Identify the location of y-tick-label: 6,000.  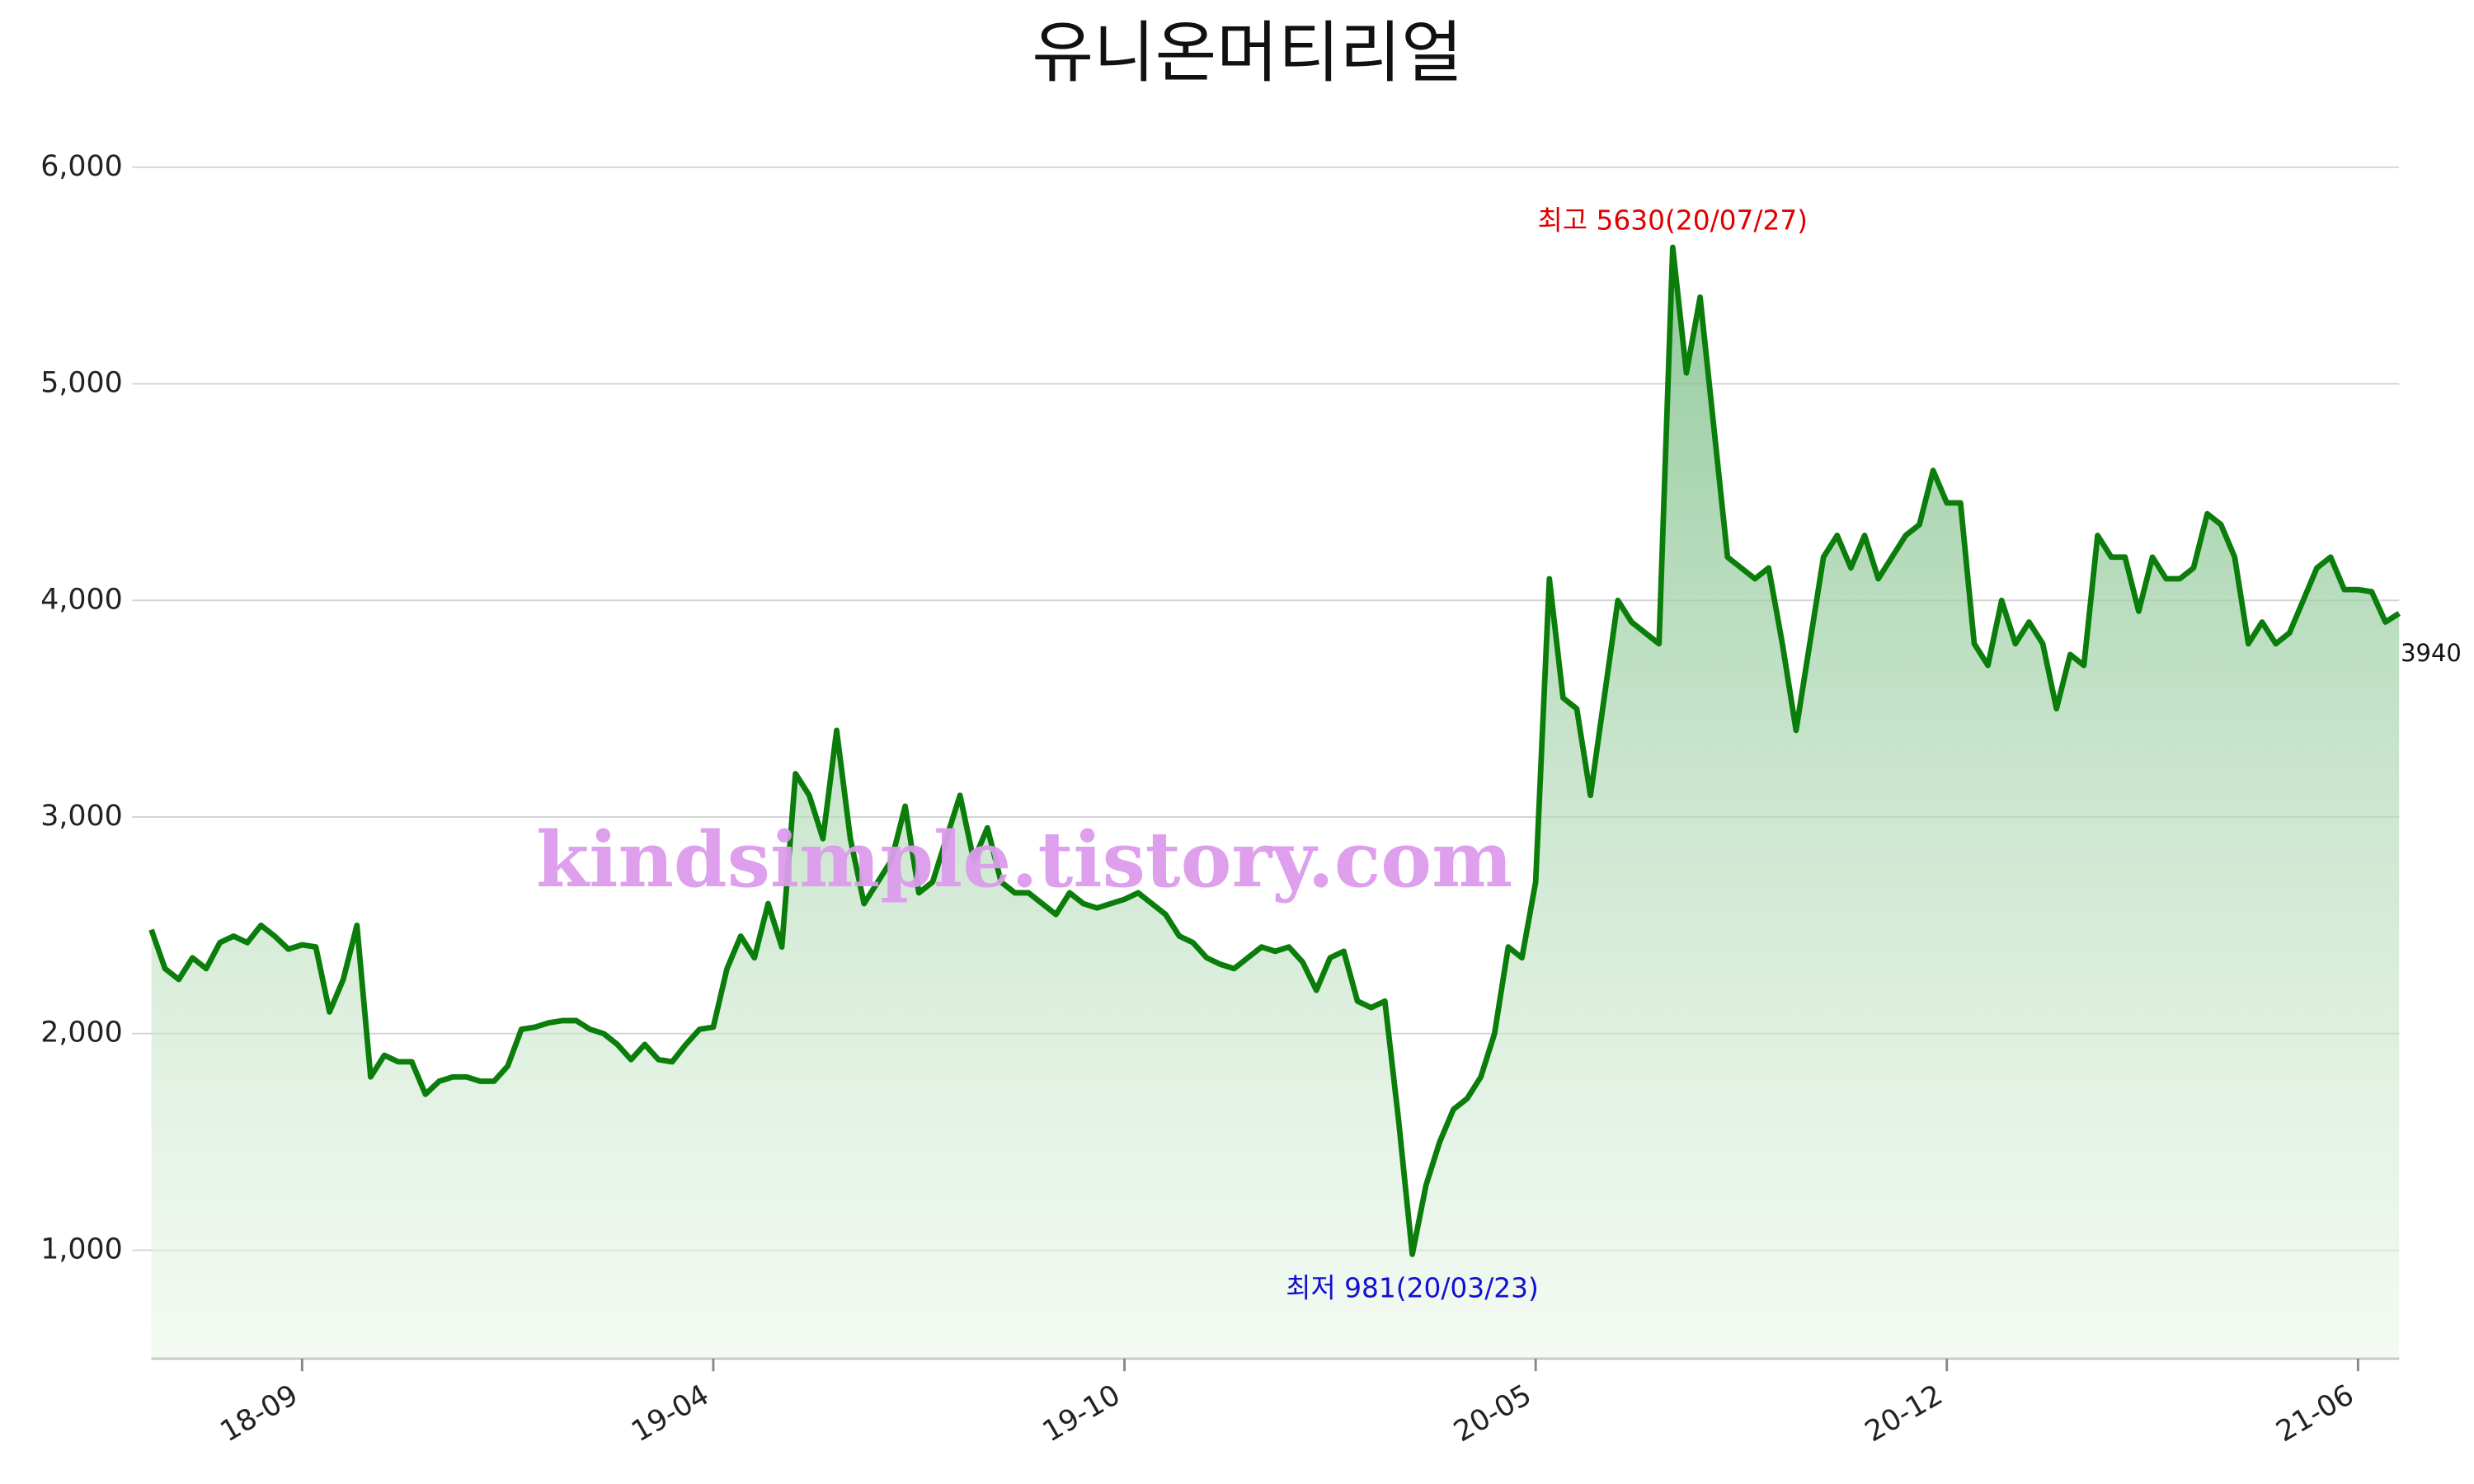
(81, 166).